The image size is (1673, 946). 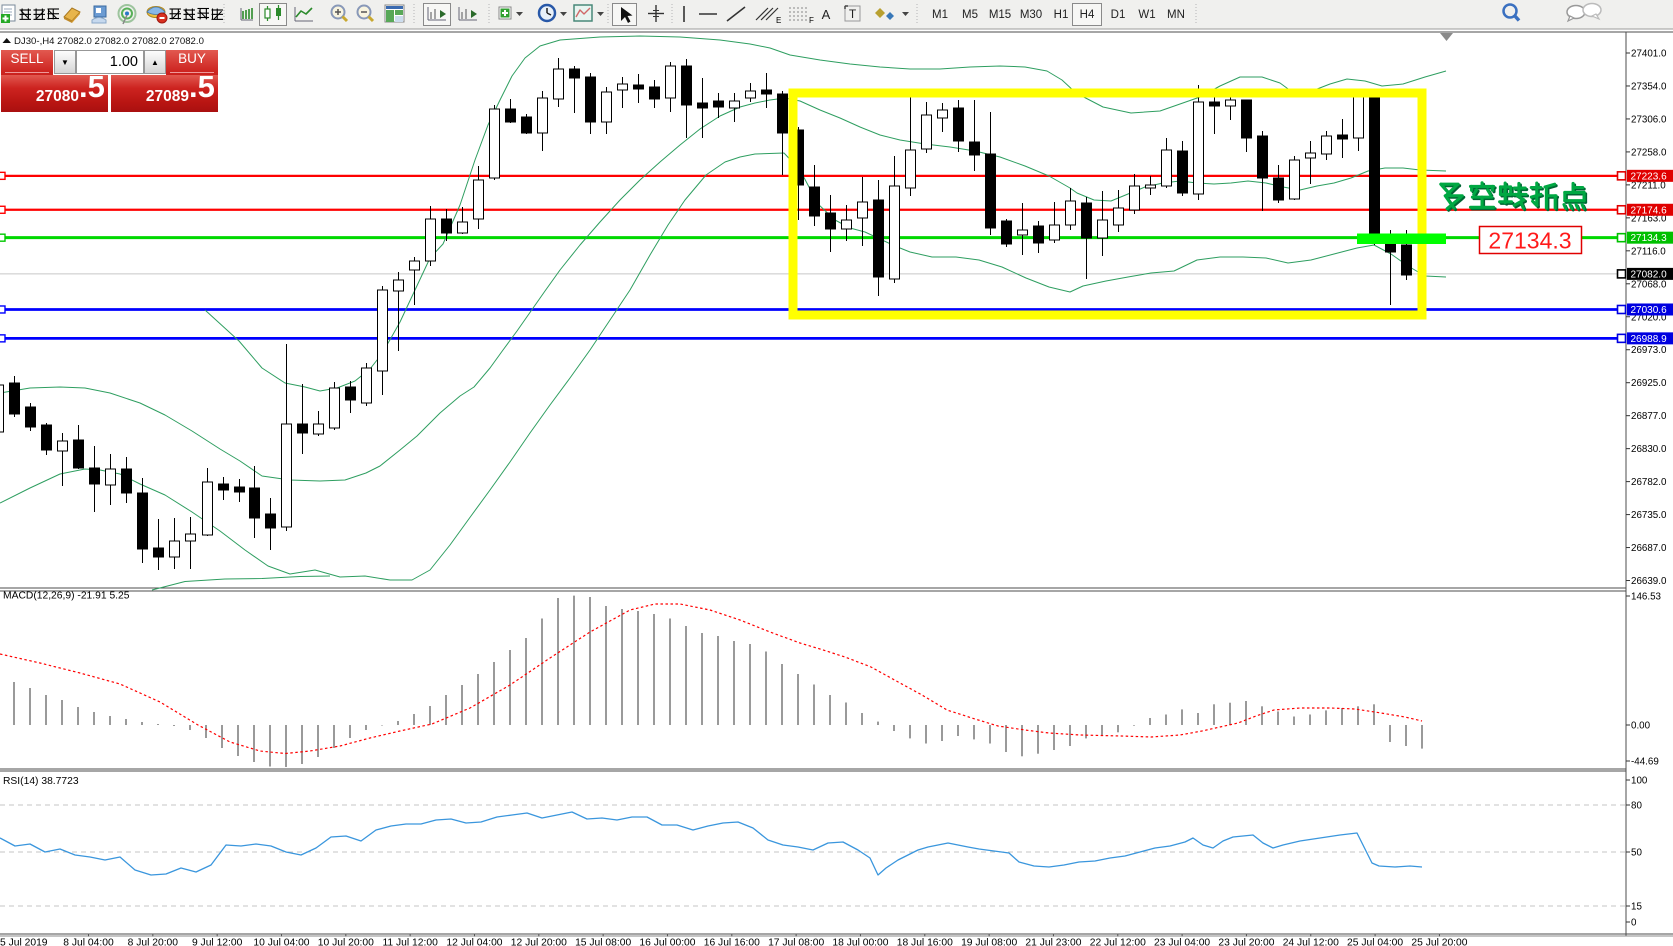 I want to click on svg-text: 27068.0, so click(x=1649, y=284).